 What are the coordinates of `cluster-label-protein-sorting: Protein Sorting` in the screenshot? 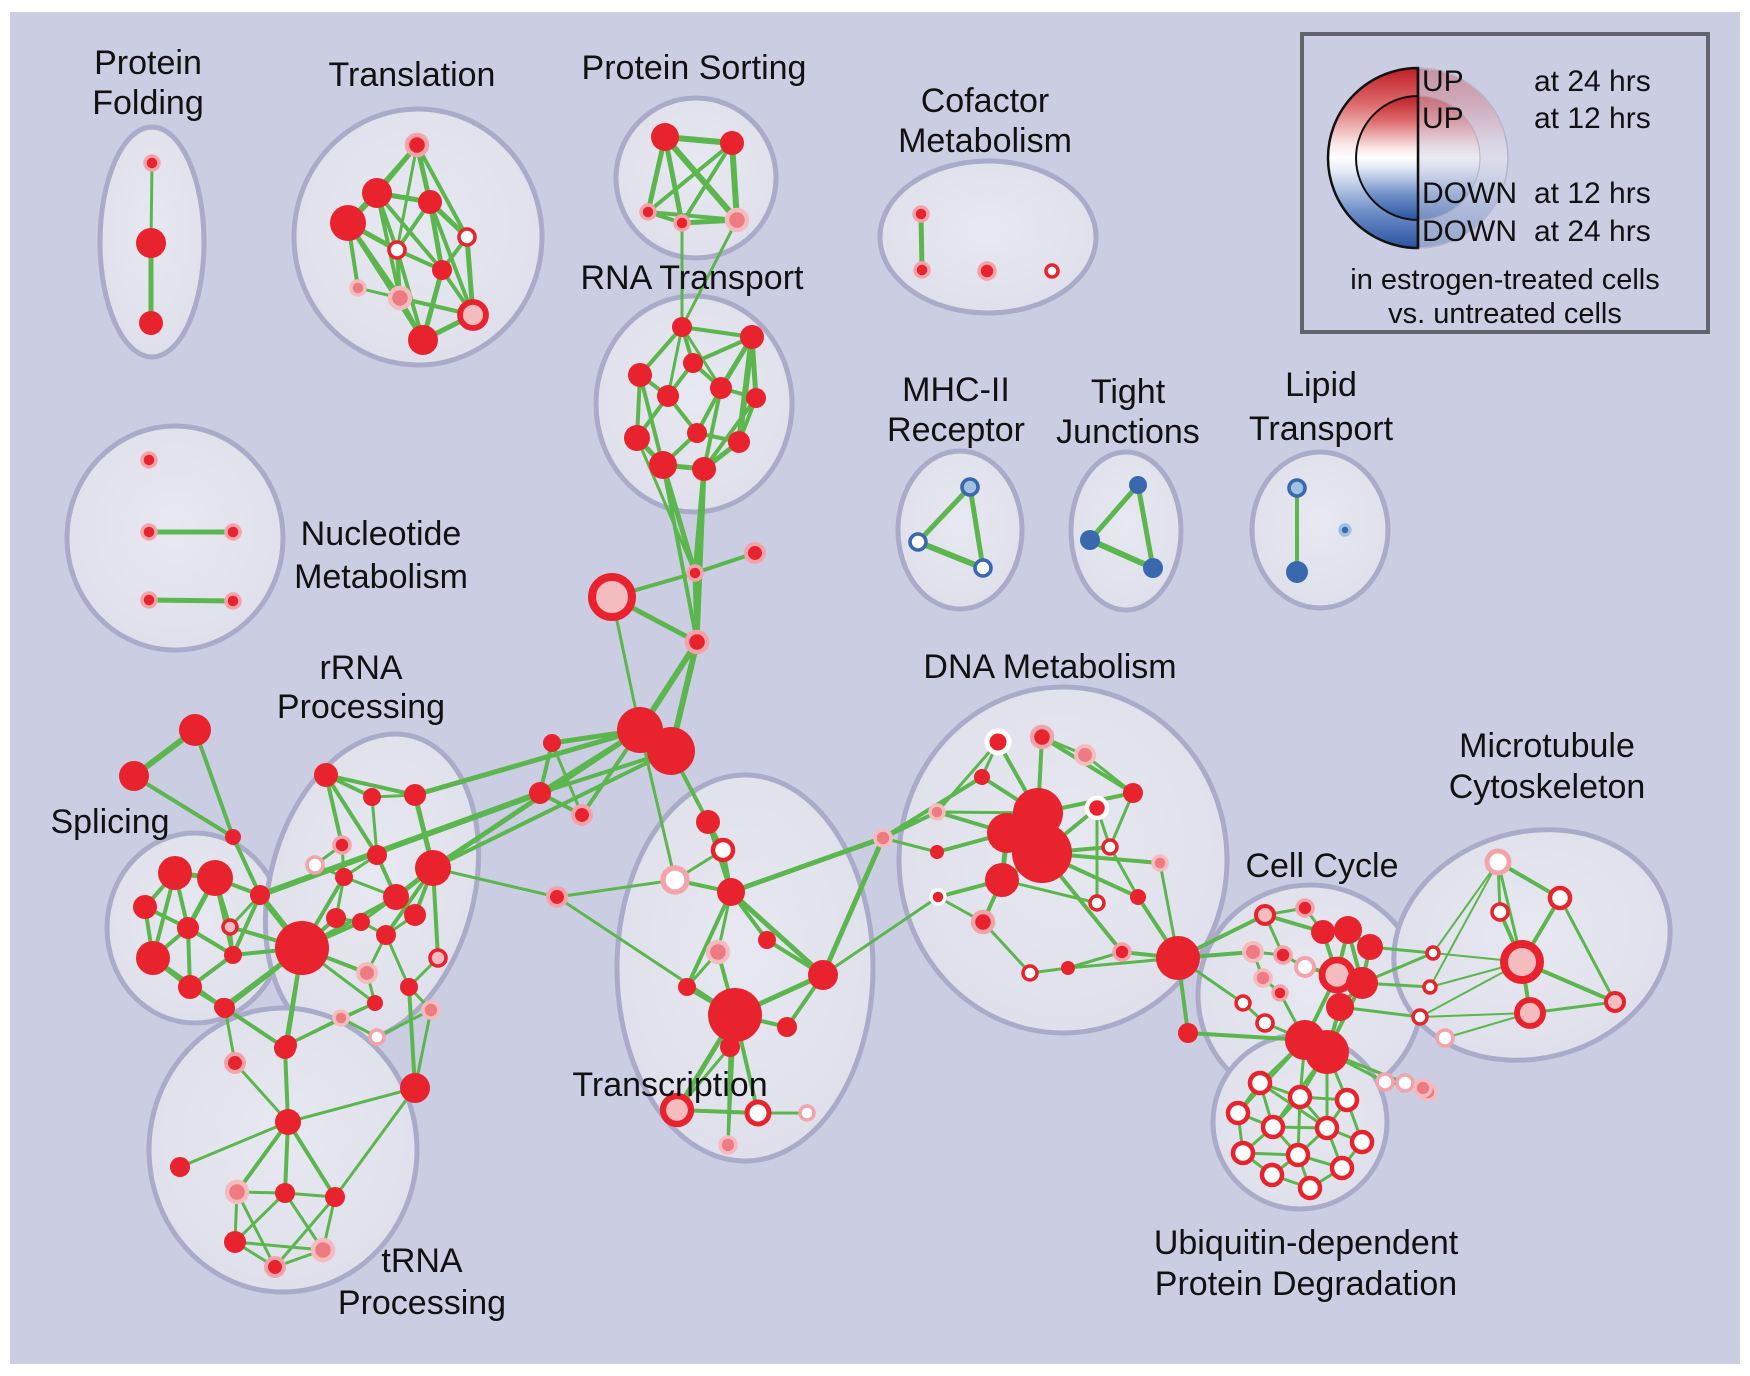 It's located at (694, 68).